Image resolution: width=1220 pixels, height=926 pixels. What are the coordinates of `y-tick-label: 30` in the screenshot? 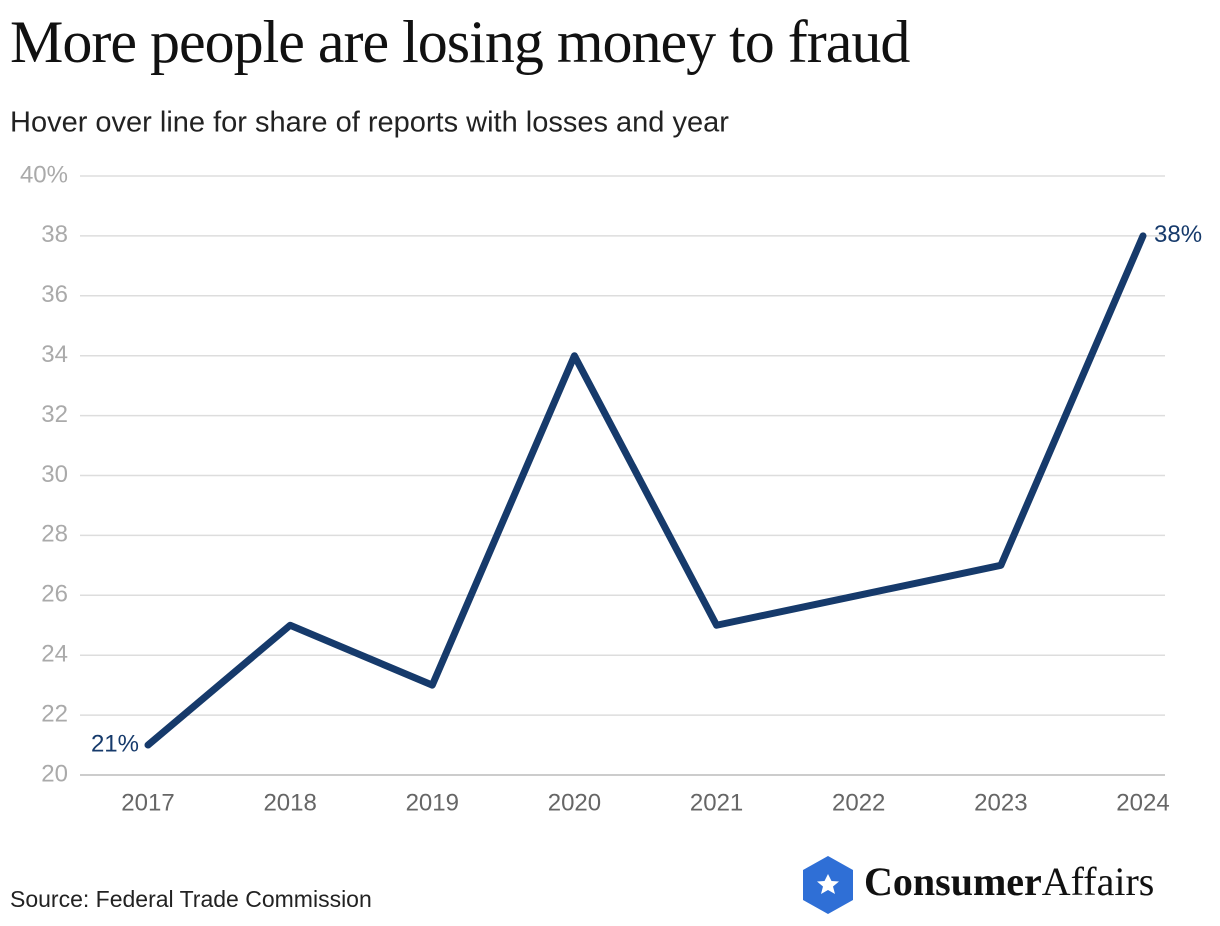 It's located at (54, 474).